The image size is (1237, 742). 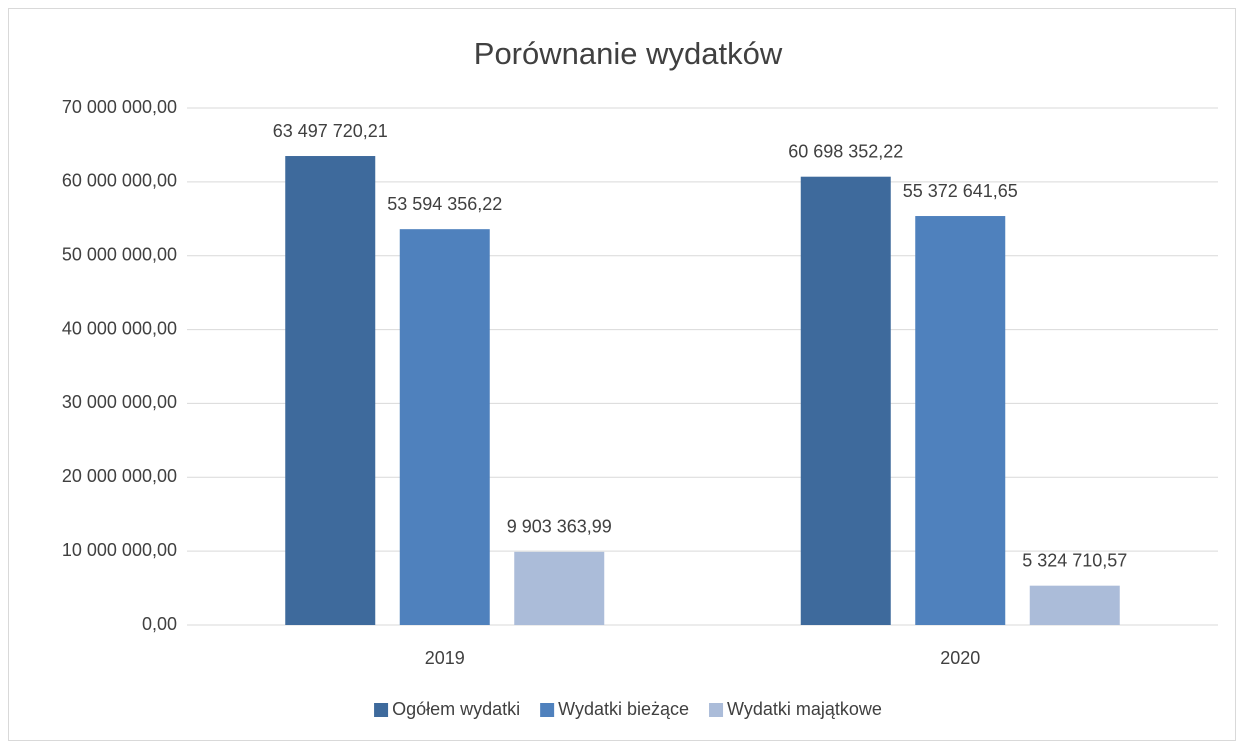 What do you see at coordinates (628, 53) in the screenshot?
I see `chart-title: Porównanie wydatków` at bounding box center [628, 53].